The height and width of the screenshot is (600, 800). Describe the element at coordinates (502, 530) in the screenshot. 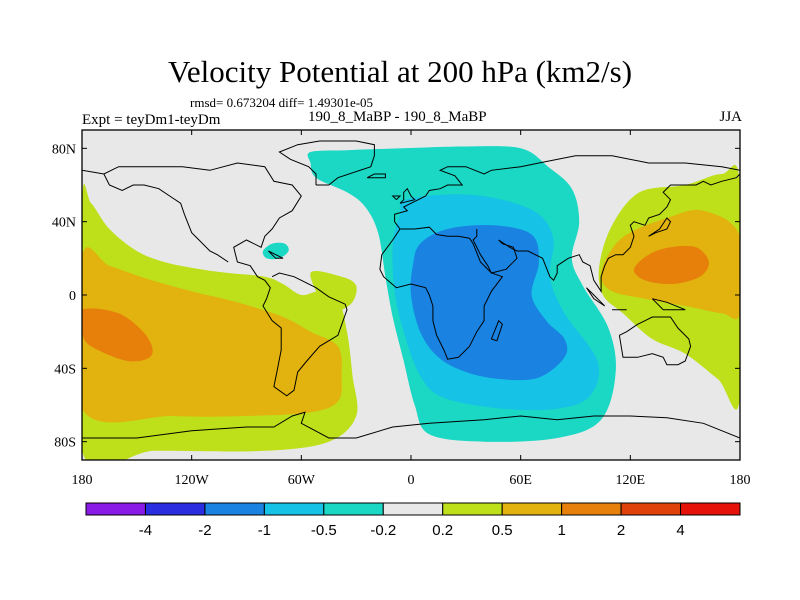

I see `colorbar-label: 0.5` at that location.